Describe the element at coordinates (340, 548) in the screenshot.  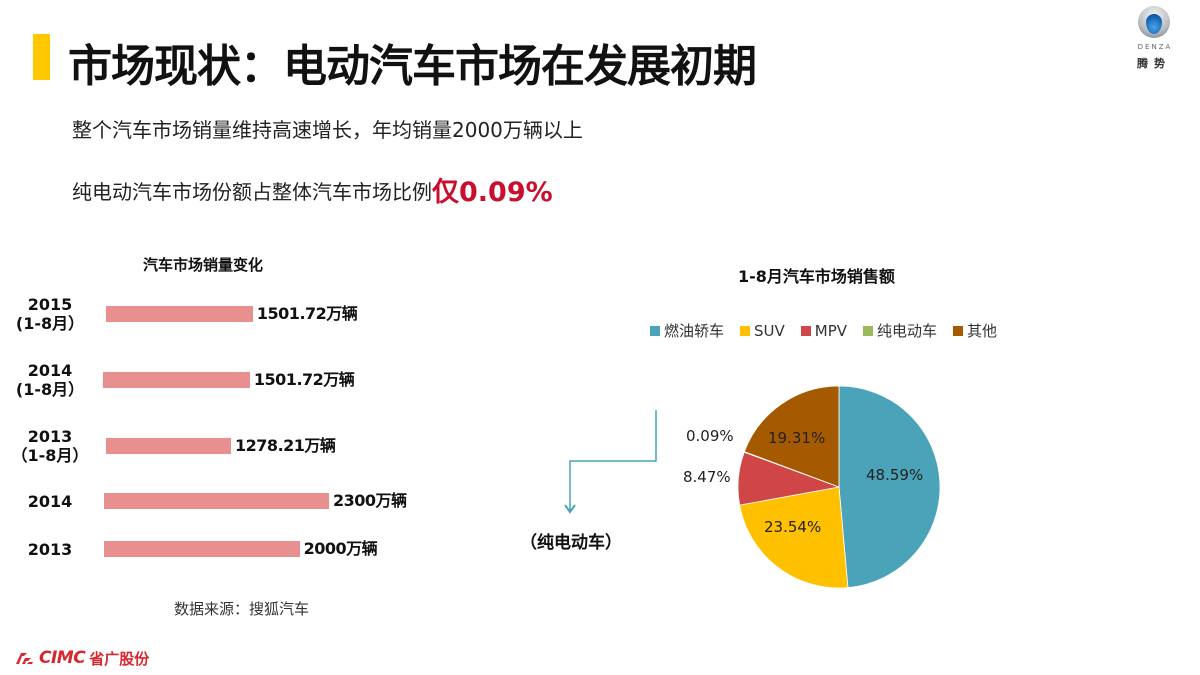
I see `bar-value-label: 2000万辆` at that location.